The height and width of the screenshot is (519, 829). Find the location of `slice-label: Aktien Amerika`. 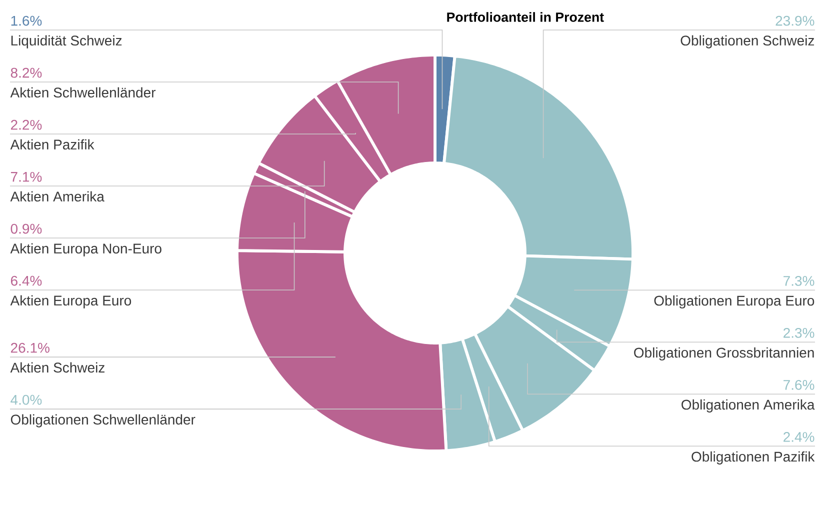

slice-label: Aktien Amerika is located at coordinates (57, 196).